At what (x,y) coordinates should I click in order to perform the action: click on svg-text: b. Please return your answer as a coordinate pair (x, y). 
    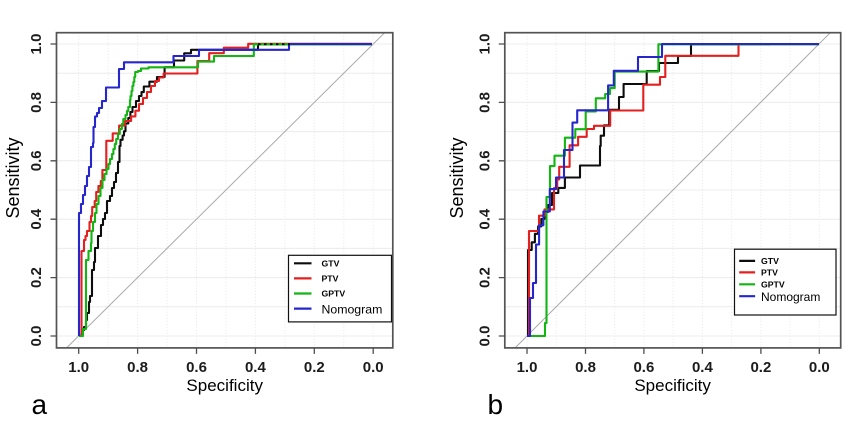
    Looking at the image, I should click on (496, 404).